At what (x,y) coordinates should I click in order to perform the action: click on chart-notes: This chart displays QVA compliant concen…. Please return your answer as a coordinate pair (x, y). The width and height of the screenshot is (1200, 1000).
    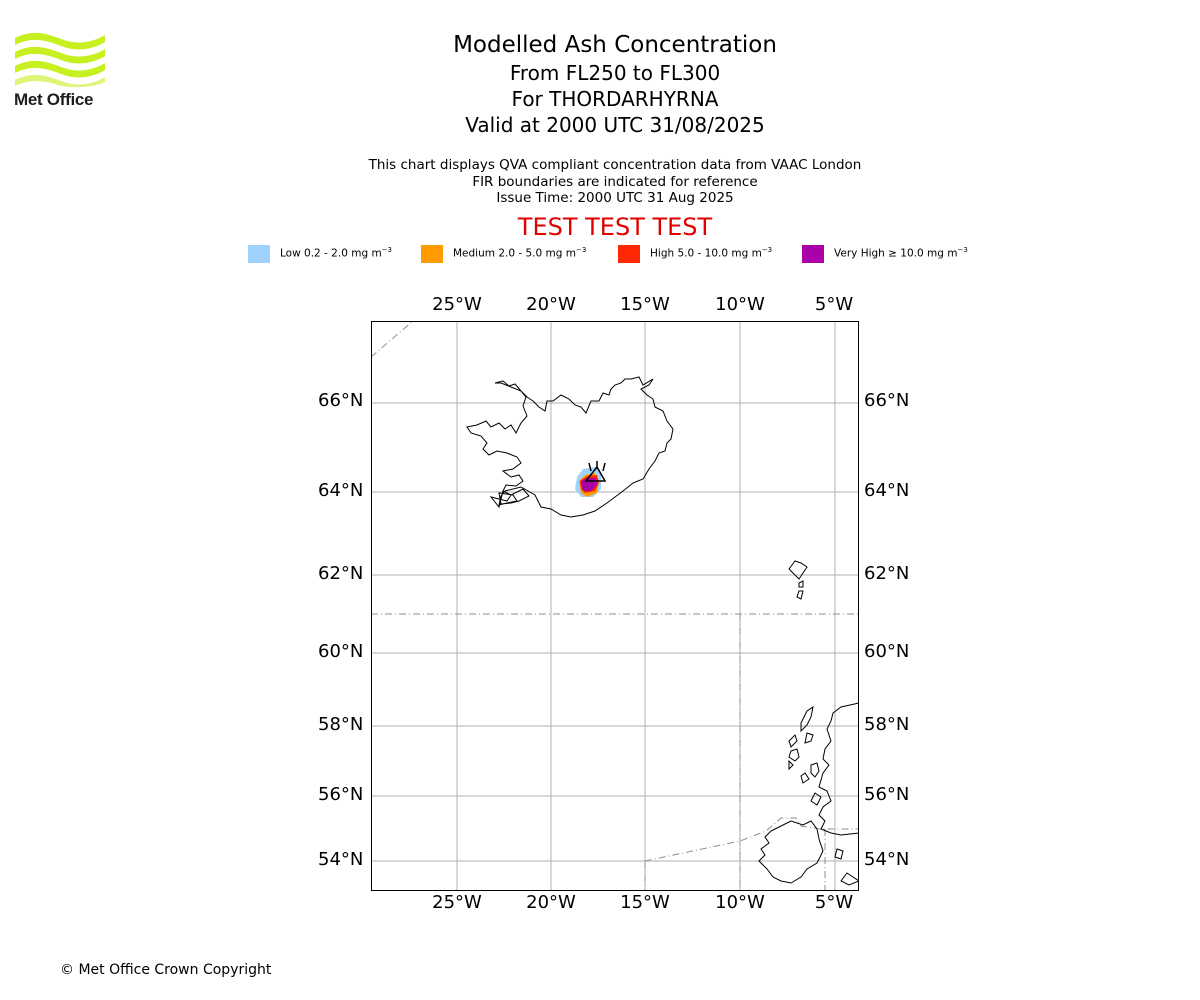
    Looking at the image, I should click on (615, 182).